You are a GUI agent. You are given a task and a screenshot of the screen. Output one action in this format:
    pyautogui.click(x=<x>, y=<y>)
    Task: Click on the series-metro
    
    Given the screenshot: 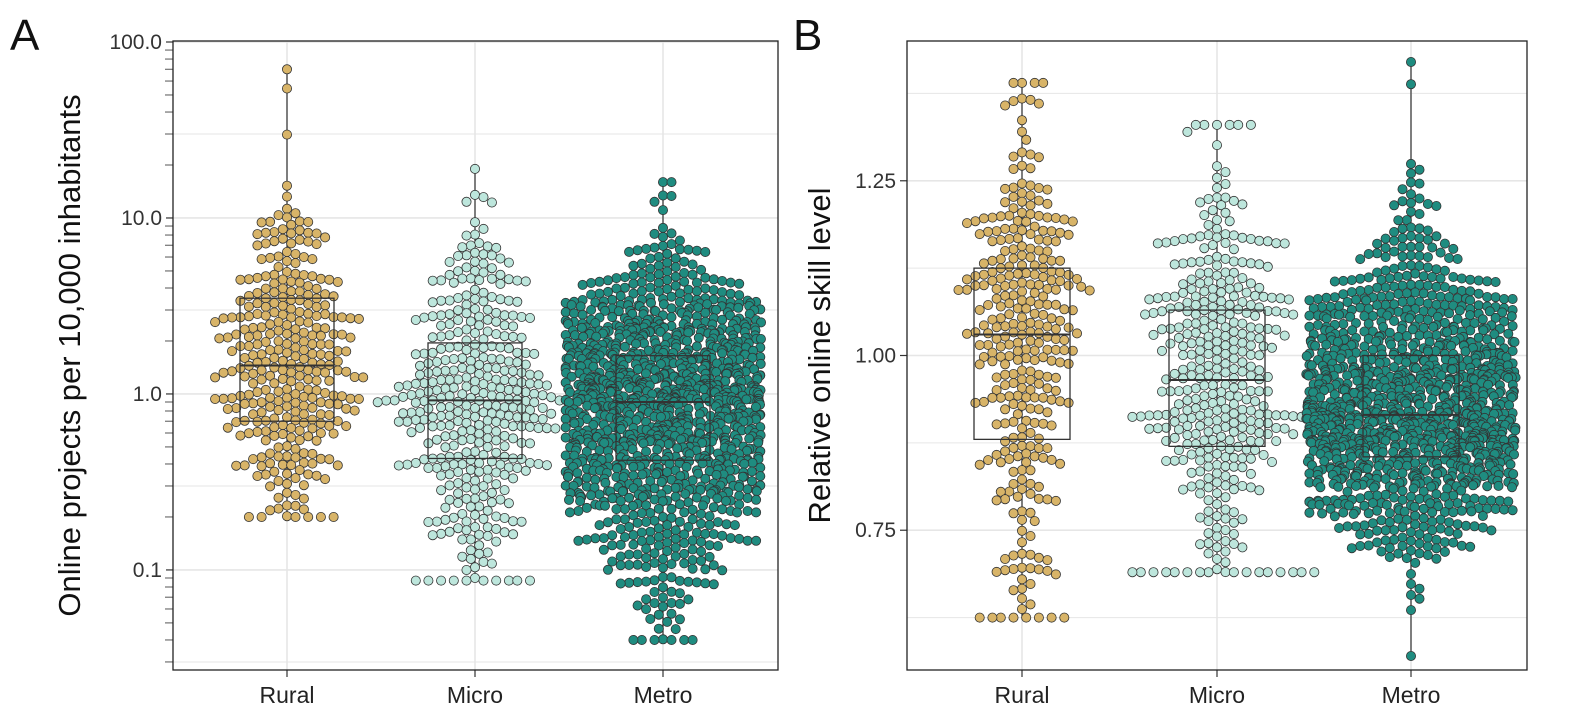 What is the action you would take?
    pyautogui.click(x=663, y=411)
    